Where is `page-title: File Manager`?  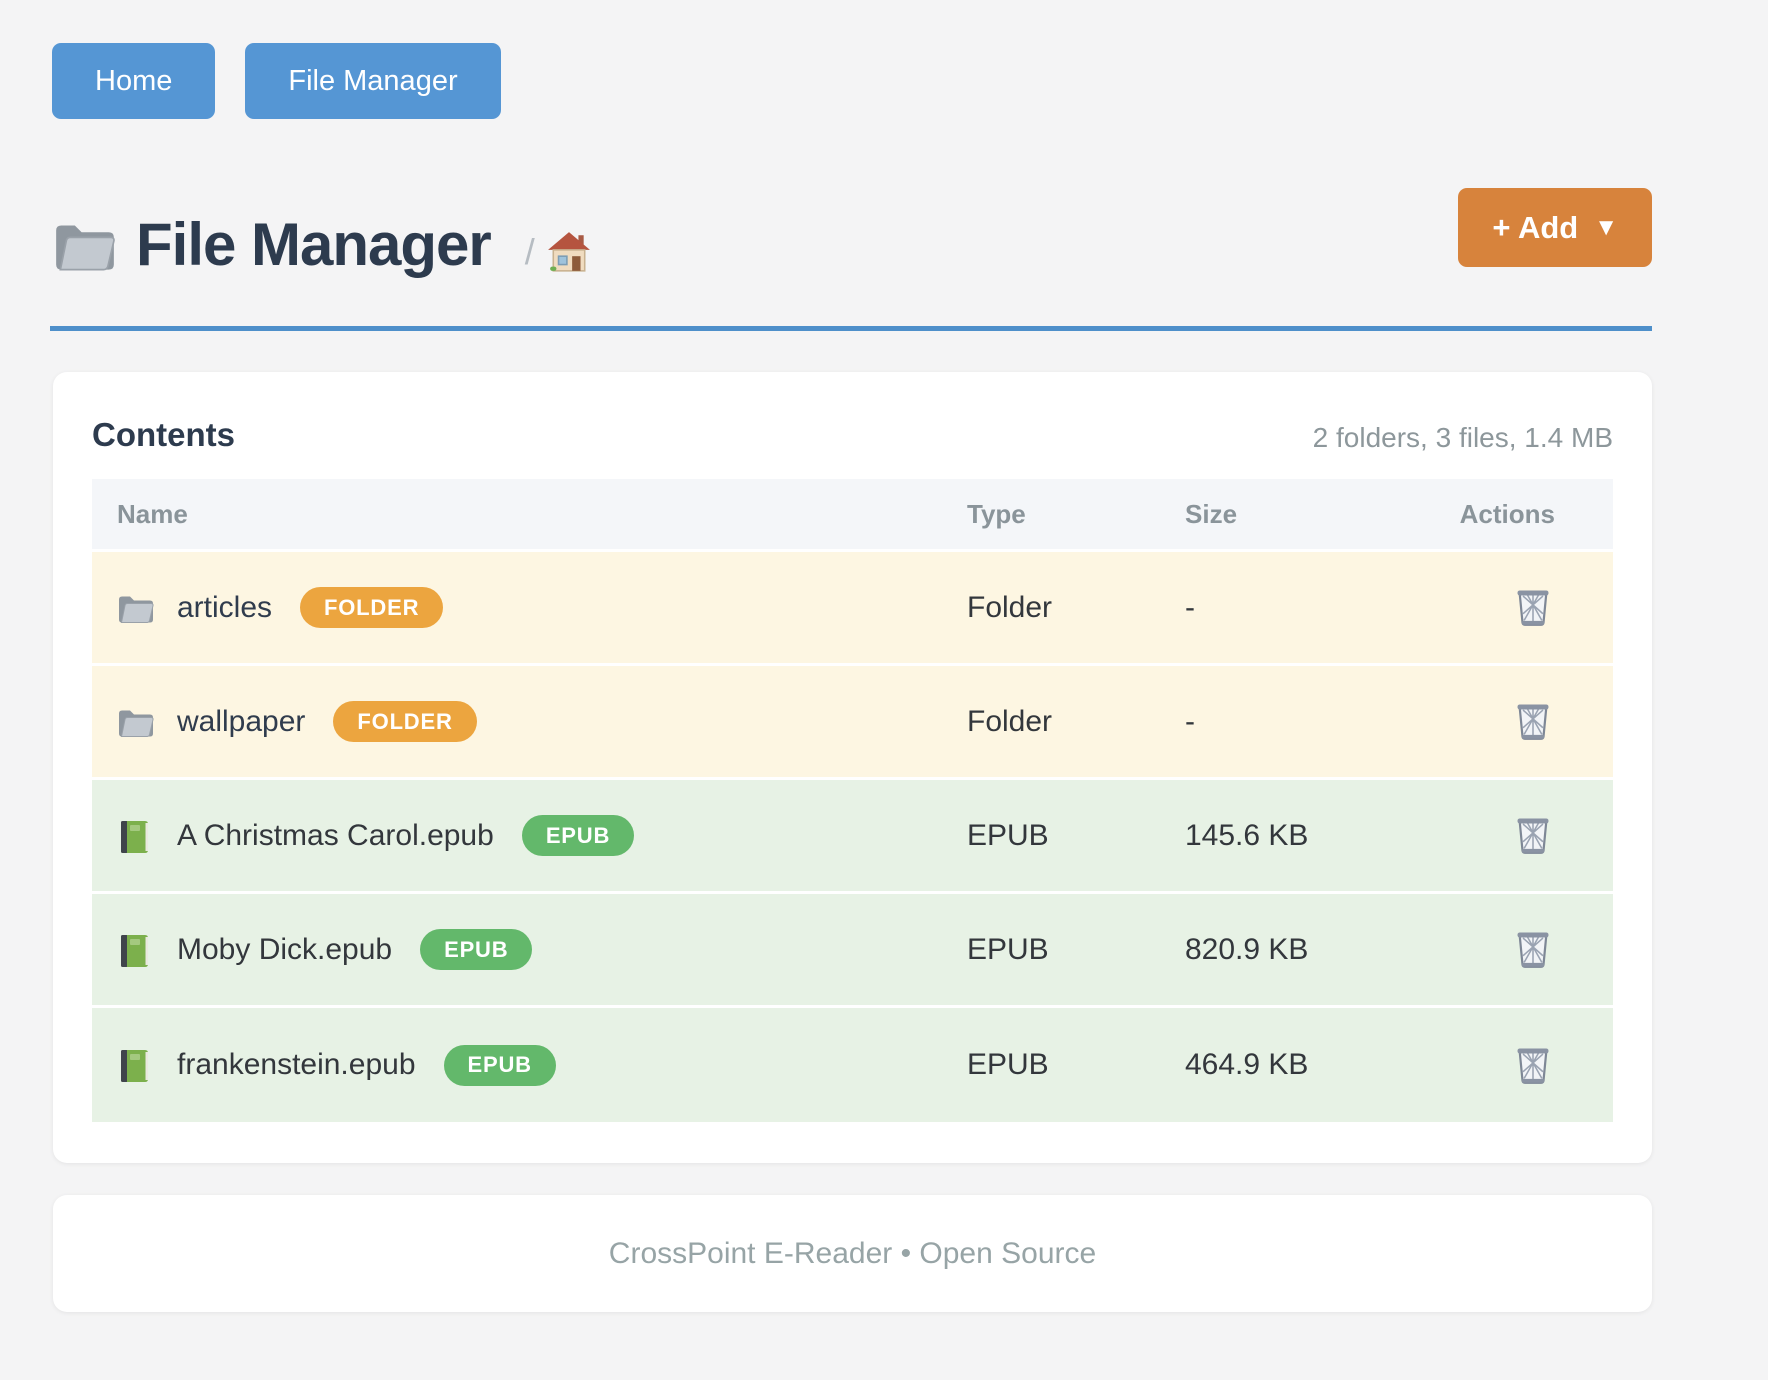
page-title: File Manager is located at coordinates (314, 244).